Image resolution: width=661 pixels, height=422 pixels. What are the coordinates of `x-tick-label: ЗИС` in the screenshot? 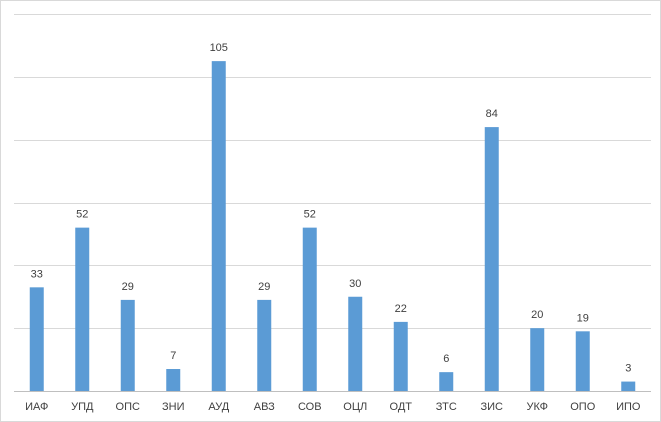 It's located at (492, 407).